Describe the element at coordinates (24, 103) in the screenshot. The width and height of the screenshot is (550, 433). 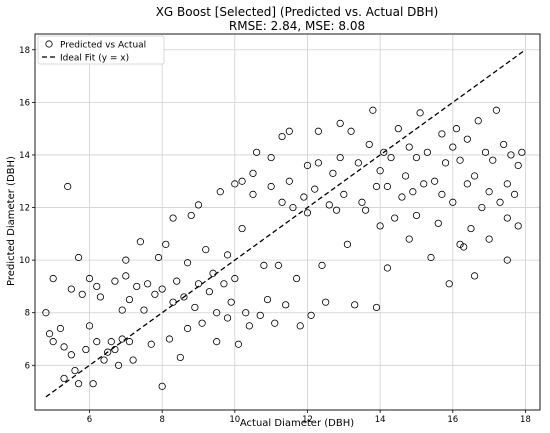
I see `y-tick-label: 16` at that location.